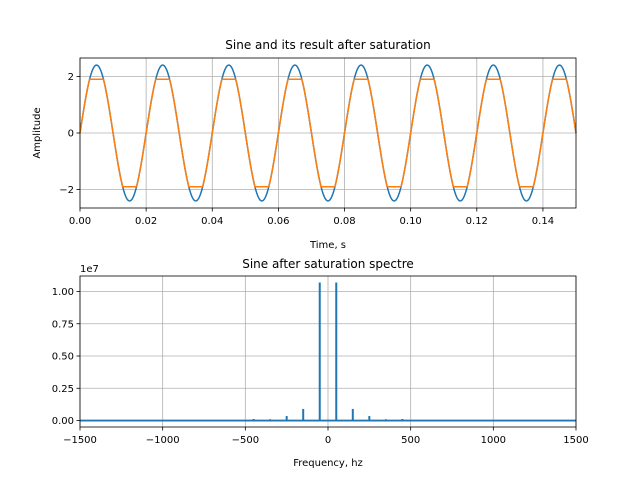 The width and height of the screenshot is (640, 480). I want to click on spectrum-chart-y-tick-label: 0.50, so click(63, 357).